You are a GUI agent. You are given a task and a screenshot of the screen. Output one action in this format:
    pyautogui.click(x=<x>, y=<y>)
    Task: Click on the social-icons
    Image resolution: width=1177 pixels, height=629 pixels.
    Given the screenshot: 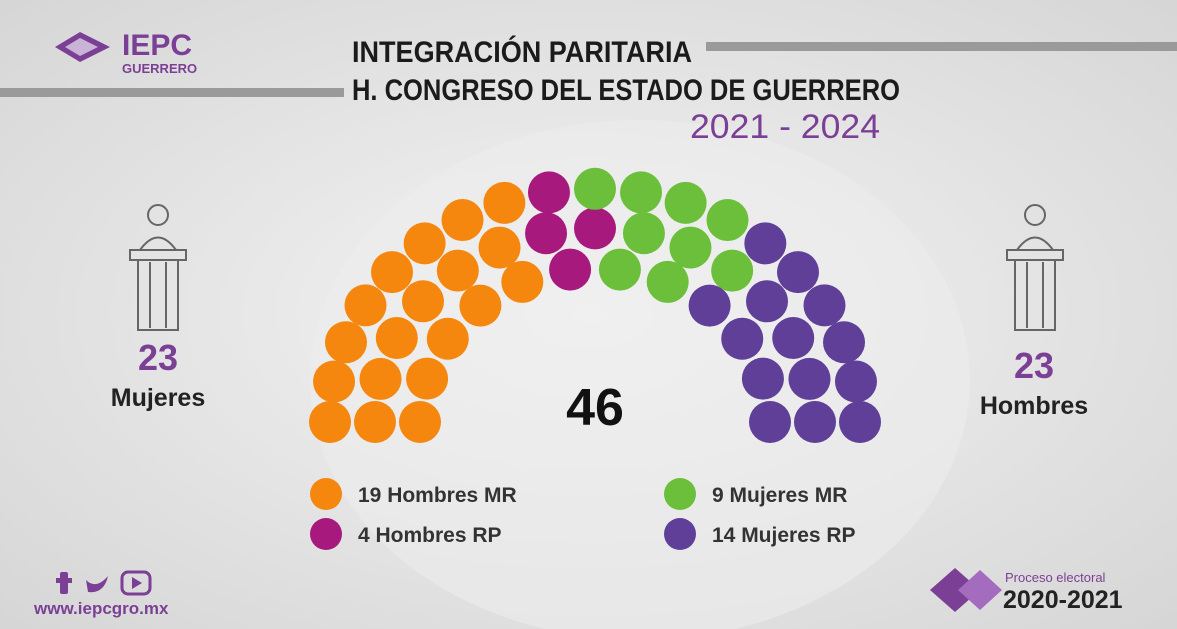 What is the action you would take?
    pyautogui.click(x=104, y=583)
    